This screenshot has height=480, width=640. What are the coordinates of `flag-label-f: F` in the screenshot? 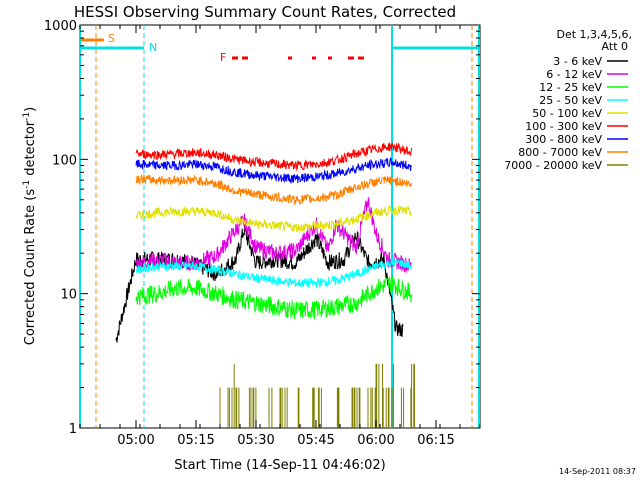 It's located at (223, 57).